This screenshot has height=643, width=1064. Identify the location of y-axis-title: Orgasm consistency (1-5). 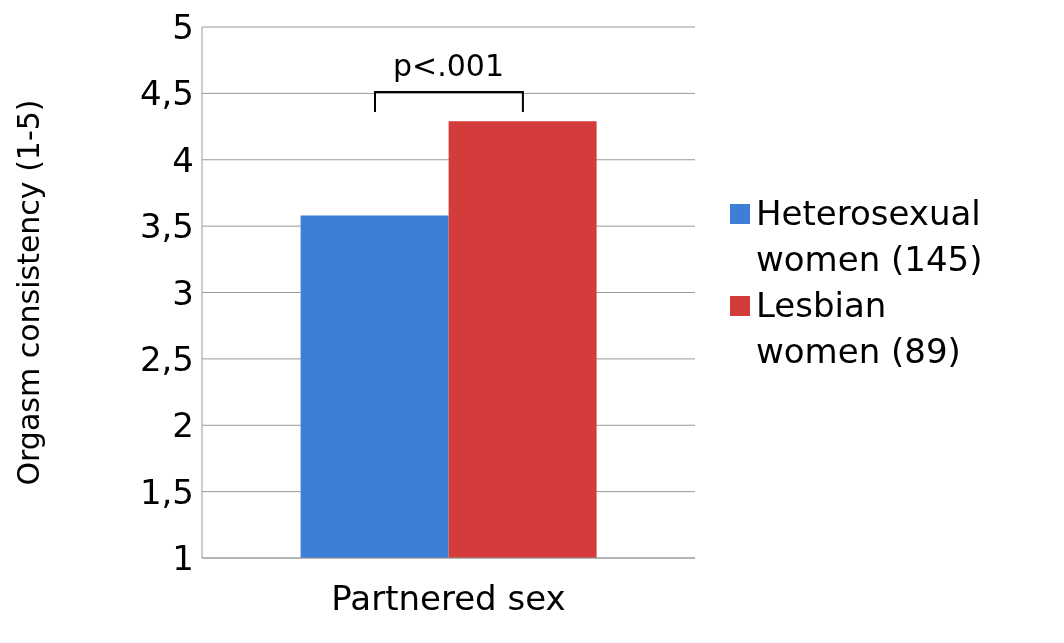
(28, 292).